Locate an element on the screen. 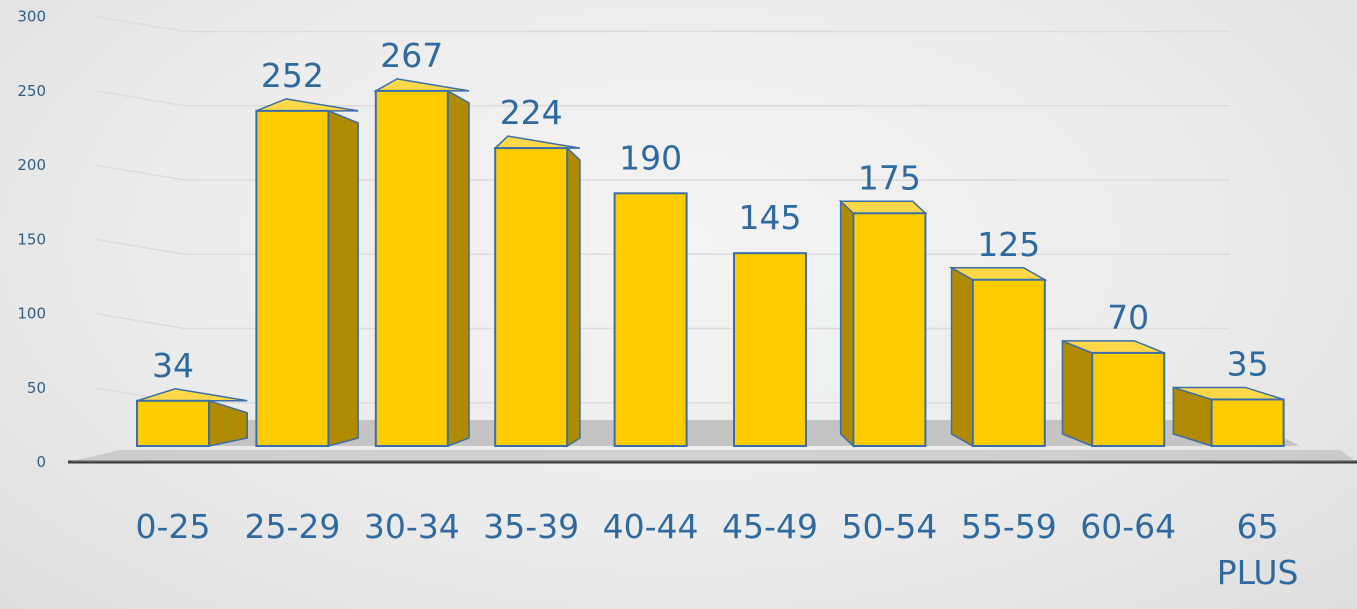 The height and width of the screenshot is (609, 1357). category-label: 60-64 is located at coordinates (1128, 526).